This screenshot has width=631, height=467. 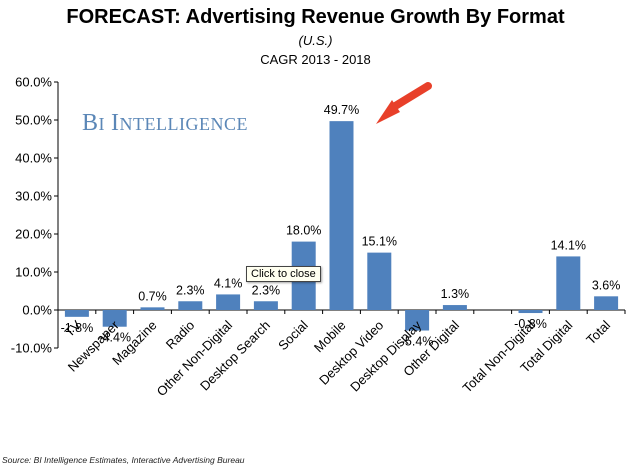 I want to click on y-tick-label: 50.0%, so click(x=33, y=120).